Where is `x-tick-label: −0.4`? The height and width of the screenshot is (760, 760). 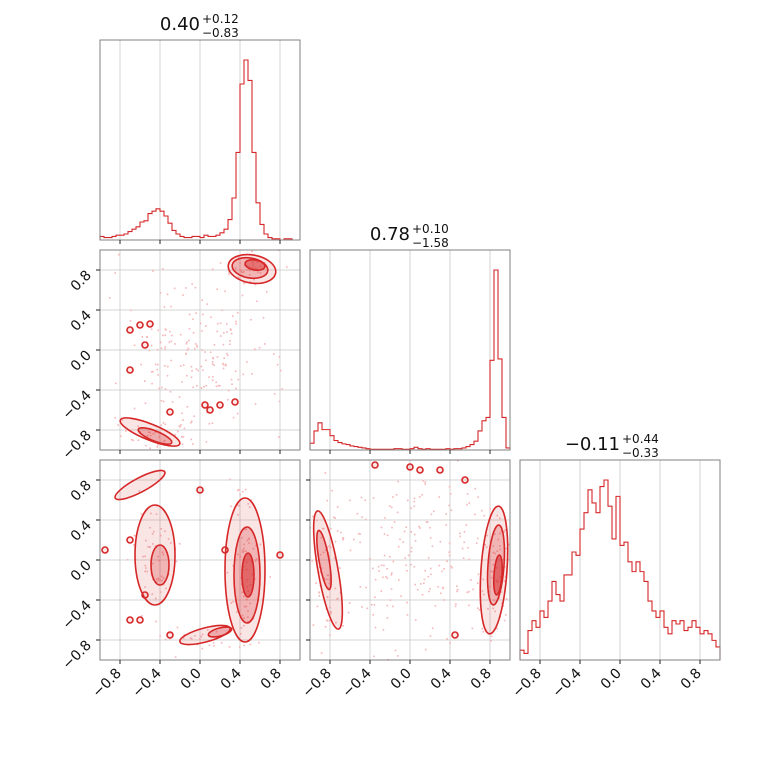
x-tick-label: −0.4 is located at coordinates (356, 682).